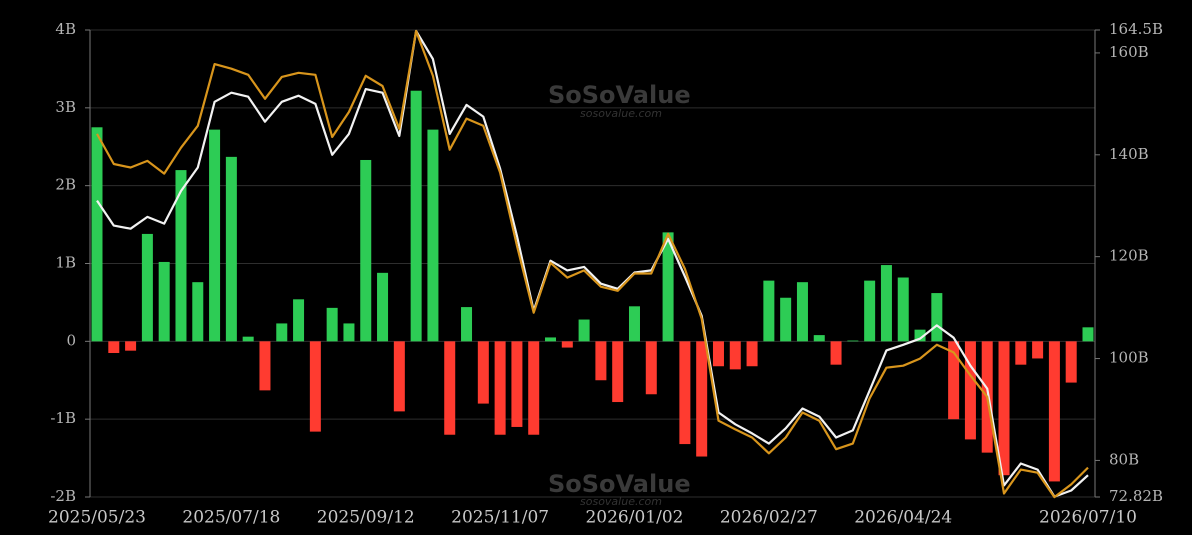  What do you see at coordinates (65, 185) in the screenshot?
I see `y-tick-label: 2B` at bounding box center [65, 185].